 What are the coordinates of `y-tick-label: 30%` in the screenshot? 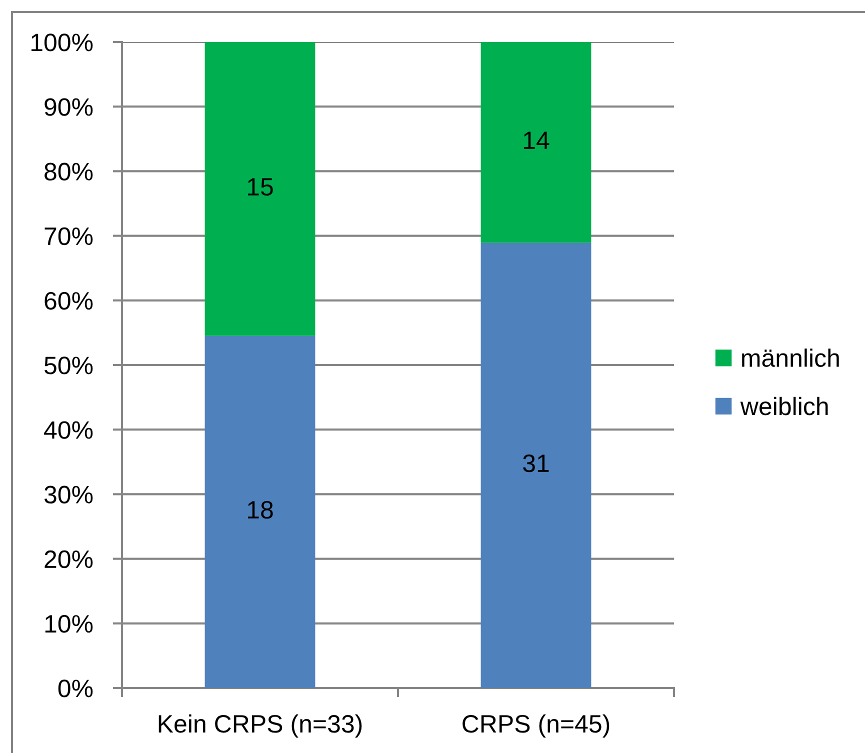 It's located at (68, 495).